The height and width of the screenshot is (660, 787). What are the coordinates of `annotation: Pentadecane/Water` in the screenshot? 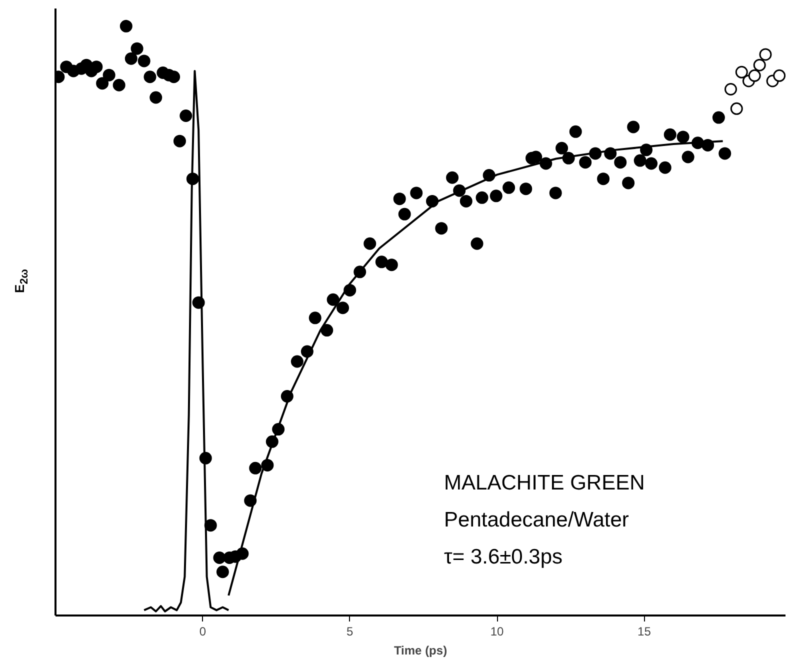 It's located at (536, 520).